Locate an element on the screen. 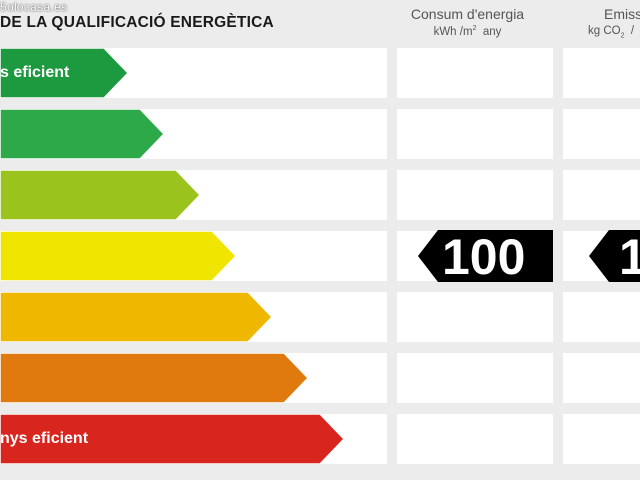 This screenshot has width=640, height=480. rating-arrow: nys eficient is located at coordinates (173, 439).